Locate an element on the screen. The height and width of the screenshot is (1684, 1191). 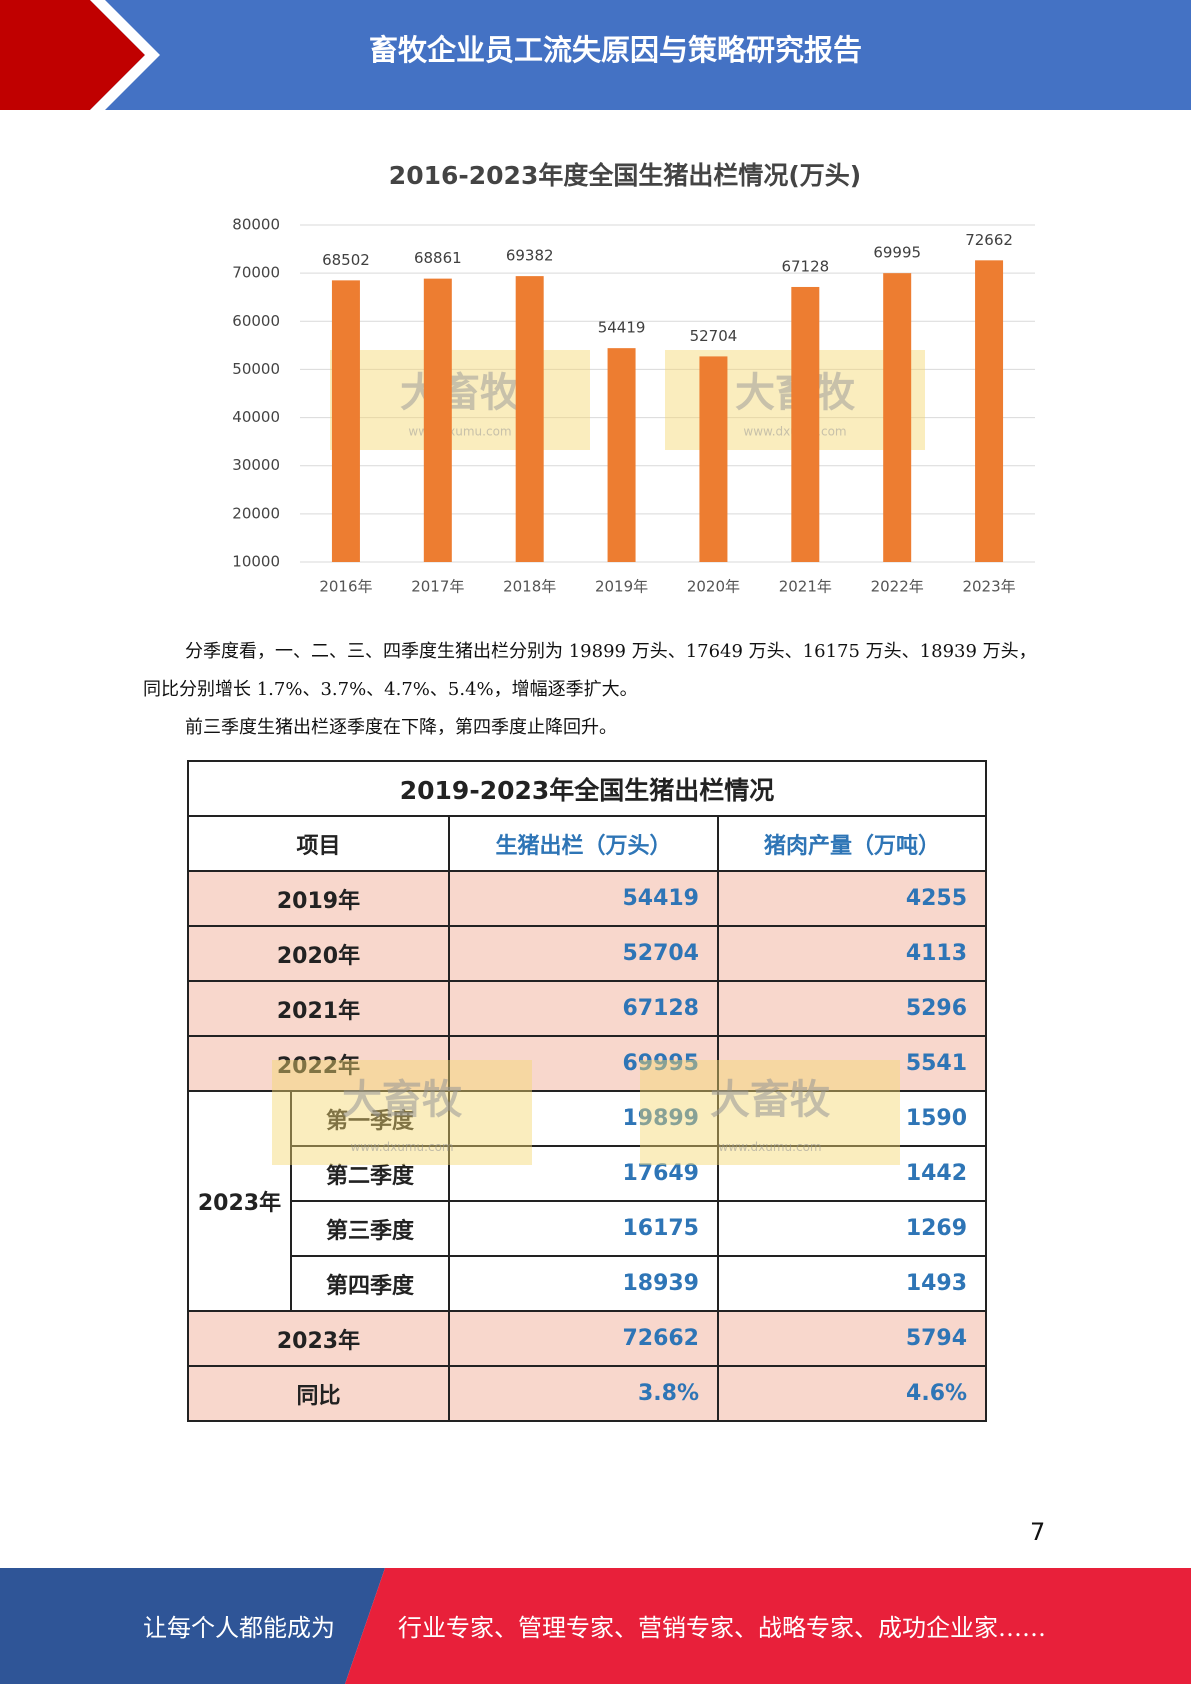
data-label: 68502 is located at coordinates (346, 260).